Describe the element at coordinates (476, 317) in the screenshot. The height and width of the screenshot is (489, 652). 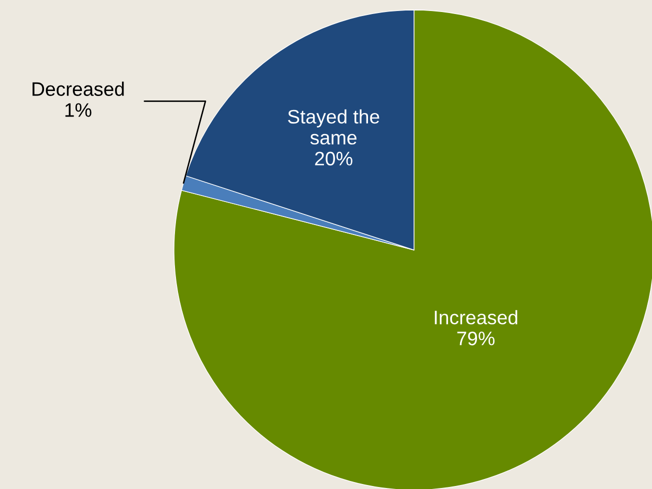
I see `slice-label: Increased` at that location.